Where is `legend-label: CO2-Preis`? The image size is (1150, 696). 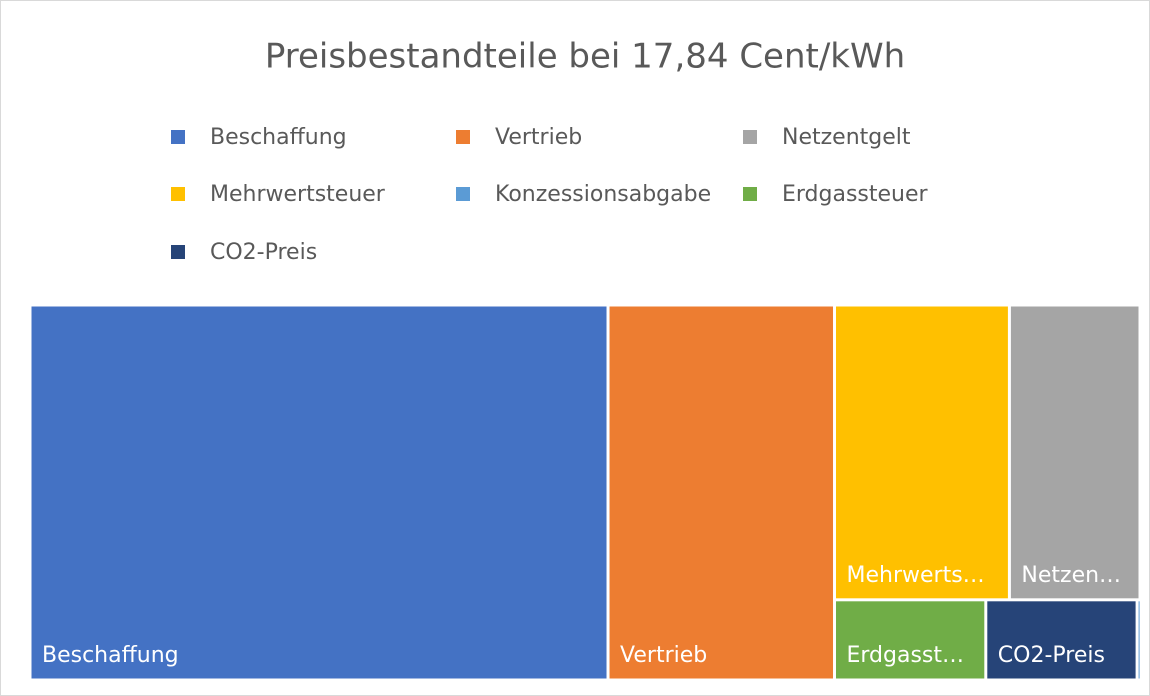
legend-label: CO2-Preis is located at coordinates (263, 252).